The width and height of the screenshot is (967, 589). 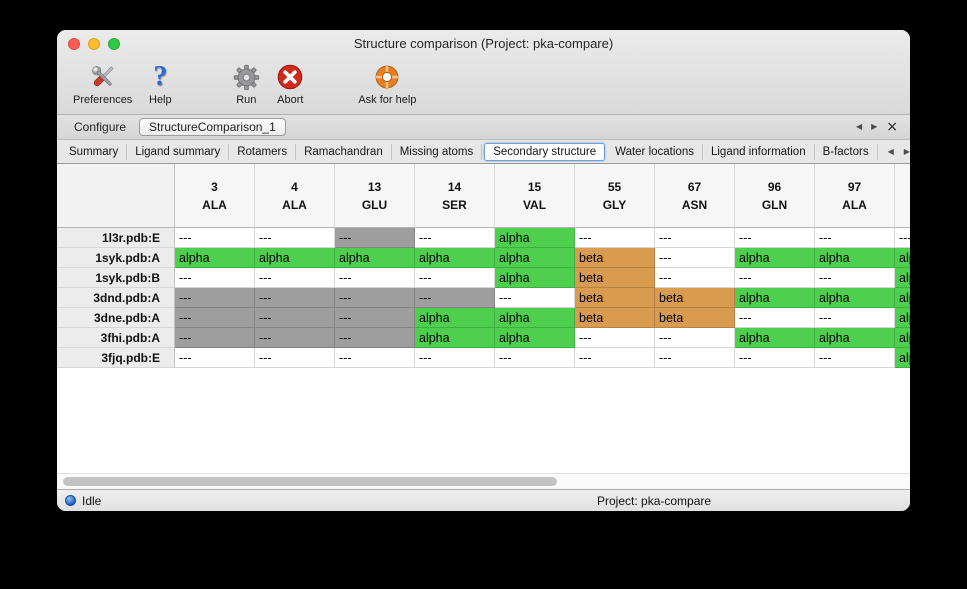 I want to click on ask-for-help-button: Ask for help, so click(x=387, y=82).